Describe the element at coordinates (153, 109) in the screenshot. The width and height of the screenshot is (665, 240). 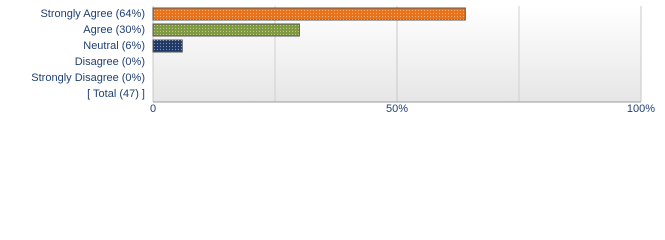
I see `x-tick-label: 0` at that location.